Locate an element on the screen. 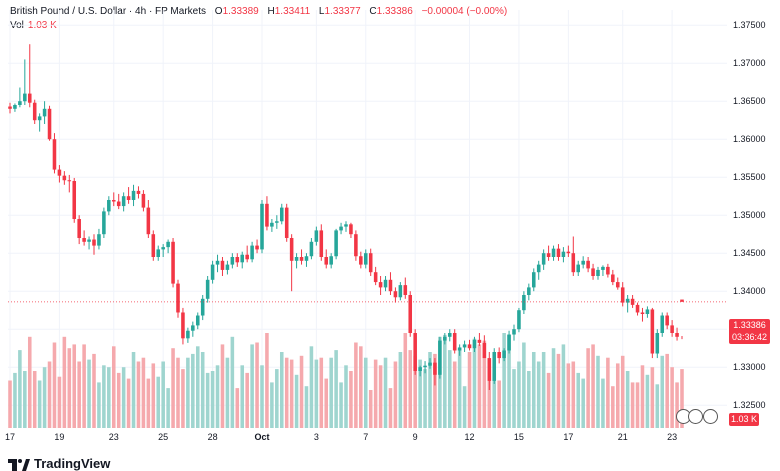  time-tick-label: 9 is located at coordinates (415, 437).